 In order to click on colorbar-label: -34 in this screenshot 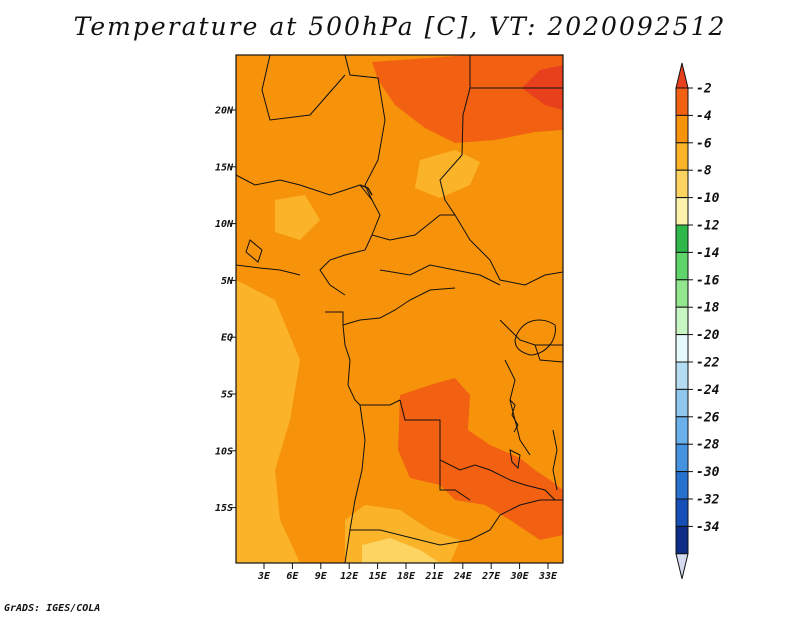, I will do `click(708, 527)`.